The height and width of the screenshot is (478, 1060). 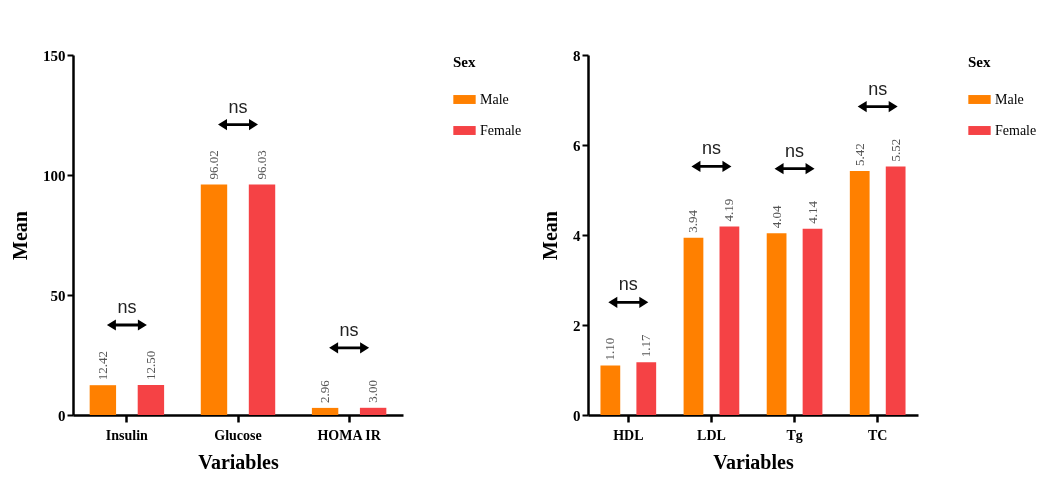 I want to click on y-tick-label: 6, so click(x=577, y=145).